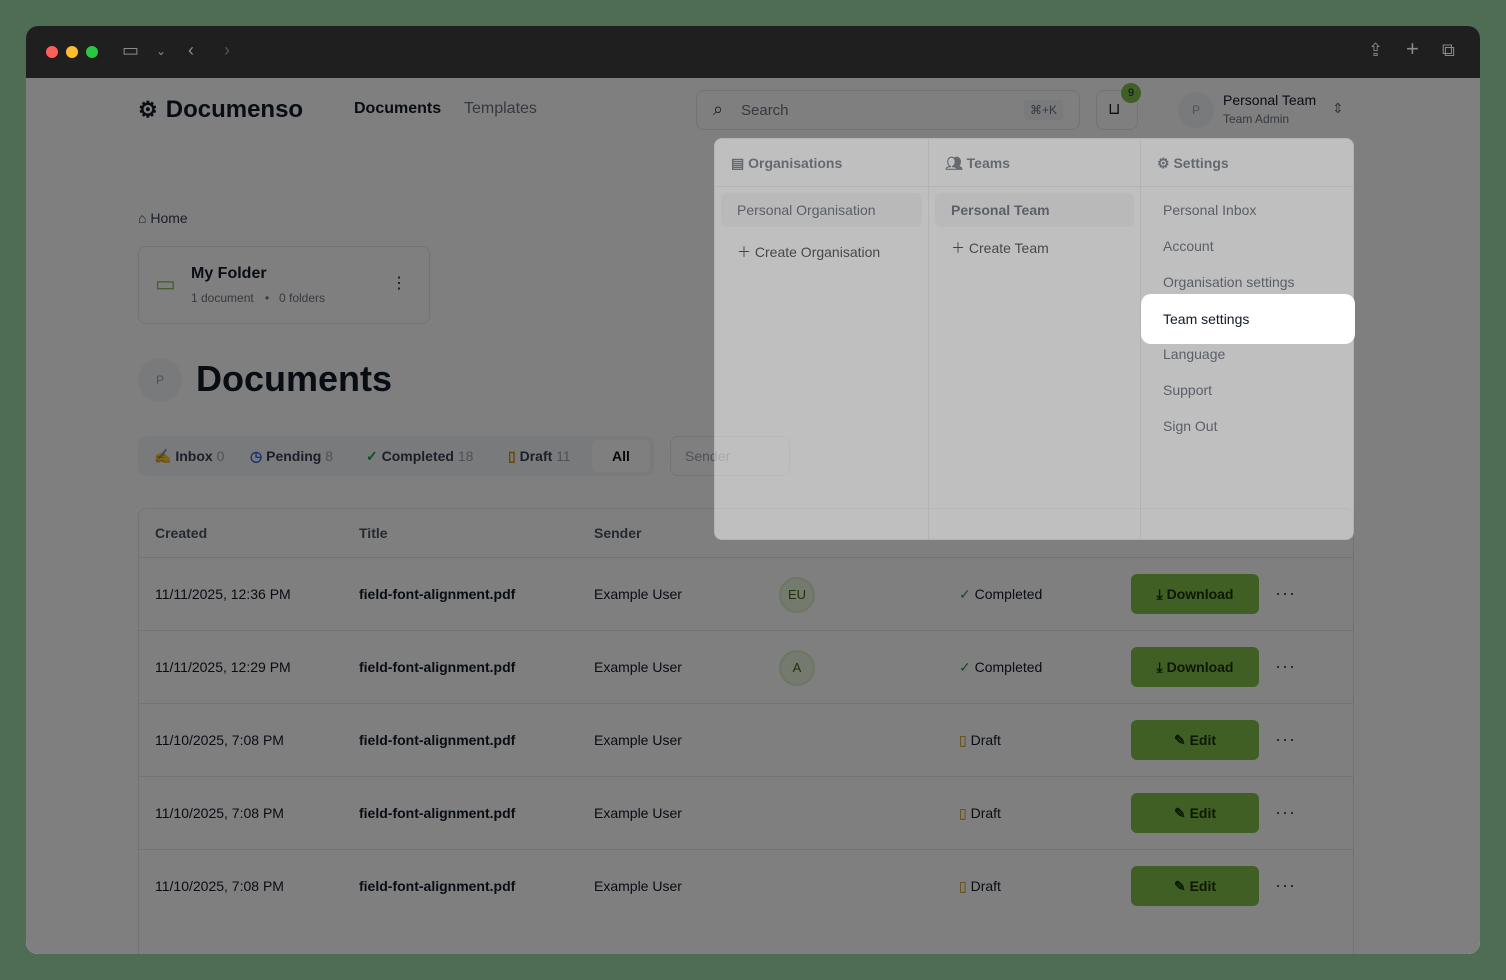 The image size is (1506, 980). I want to click on sidebar-toggle-icon: ▭, so click(131, 50).